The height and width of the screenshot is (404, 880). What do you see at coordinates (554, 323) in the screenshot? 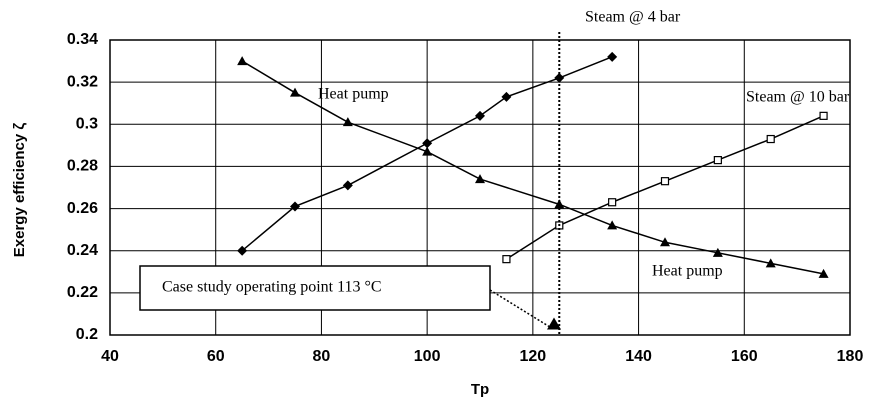
I see `operating-point` at bounding box center [554, 323].